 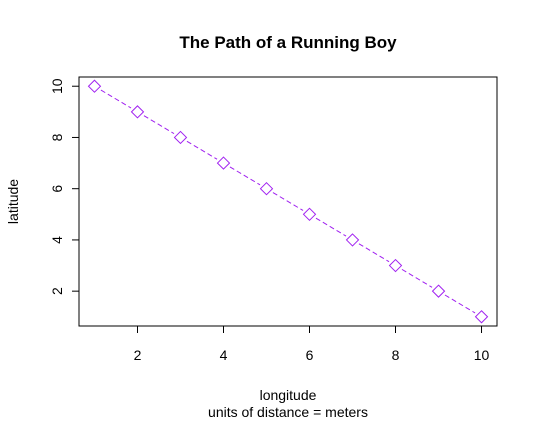 I want to click on x-tick-label-2: 6, so click(x=310, y=355).